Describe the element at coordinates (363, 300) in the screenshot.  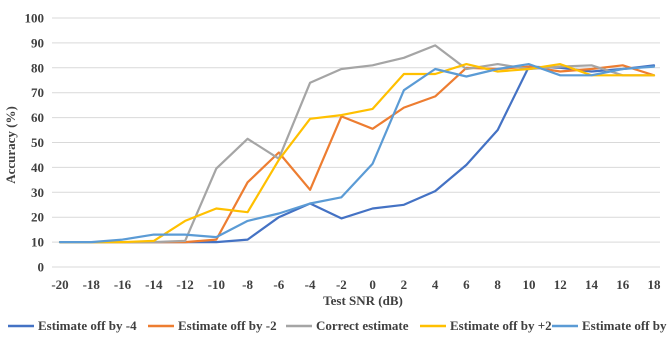
I see `x-axis-label: Test SNR (dB)` at that location.